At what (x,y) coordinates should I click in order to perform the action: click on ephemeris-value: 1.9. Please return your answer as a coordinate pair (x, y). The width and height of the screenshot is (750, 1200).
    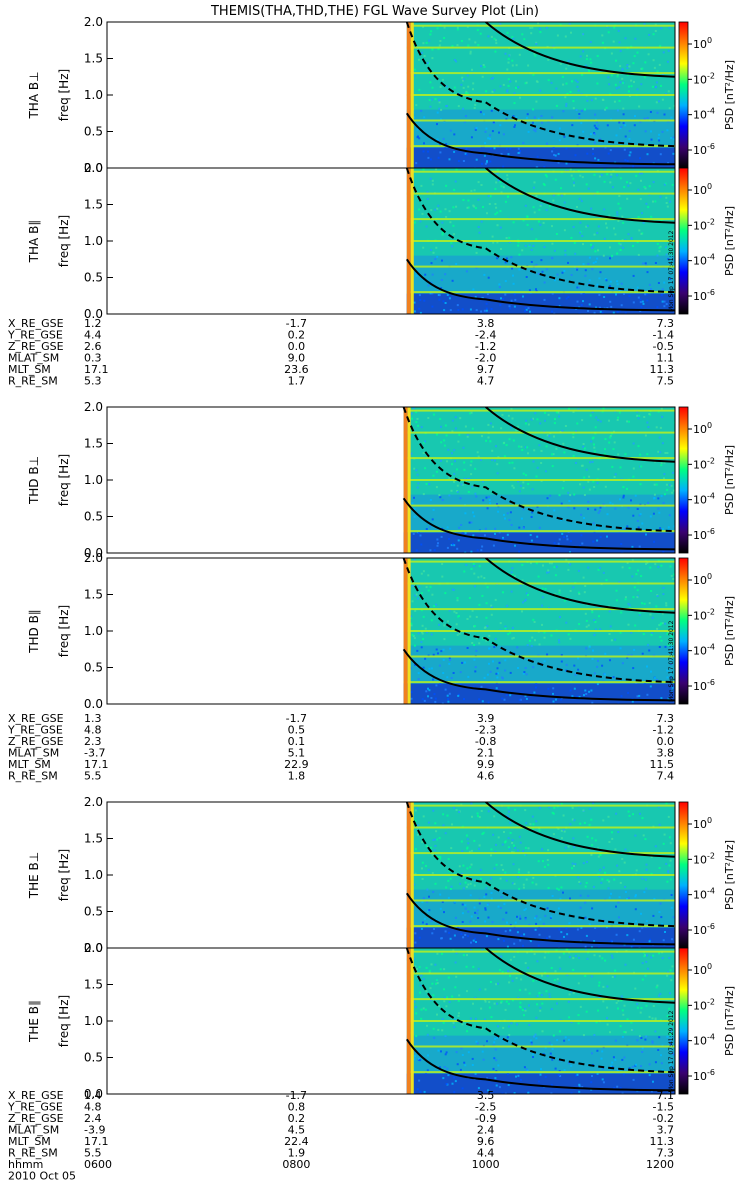
    Looking at the image, I should click on (297, 1153).